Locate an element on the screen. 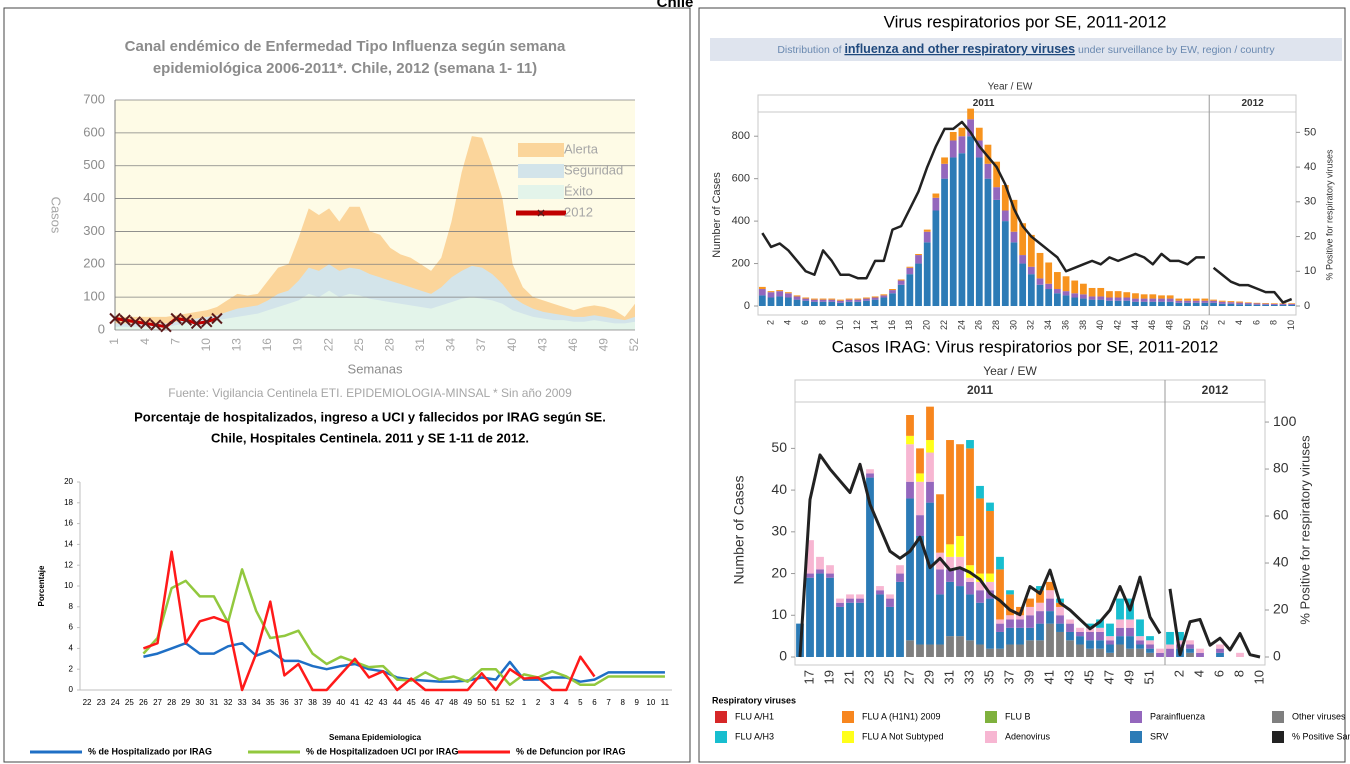 The width and height of the screenshot is (1350, 764). y-tick-label: 18 is located at coordinates (68, 502).